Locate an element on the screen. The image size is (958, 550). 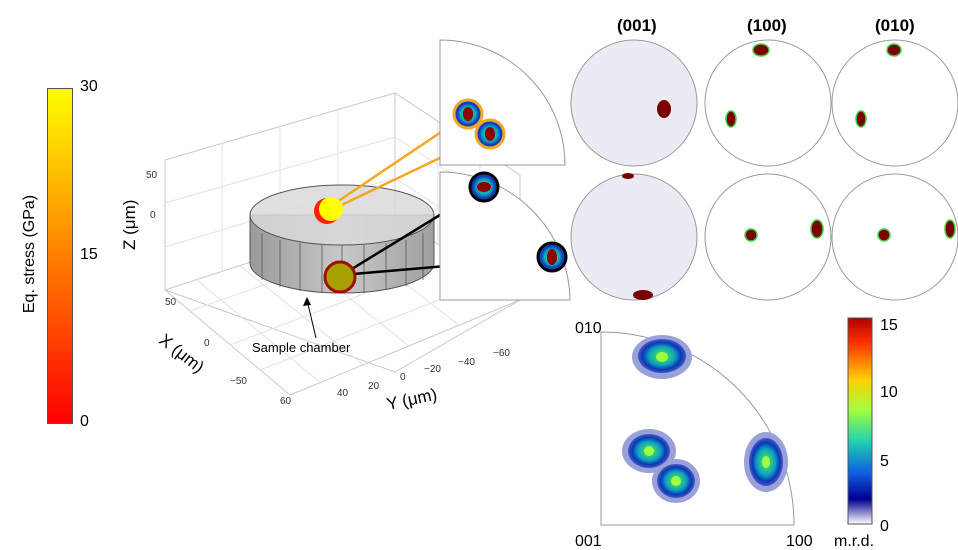
mrd-tick-15: 15 is located at coordinates (889, 325).